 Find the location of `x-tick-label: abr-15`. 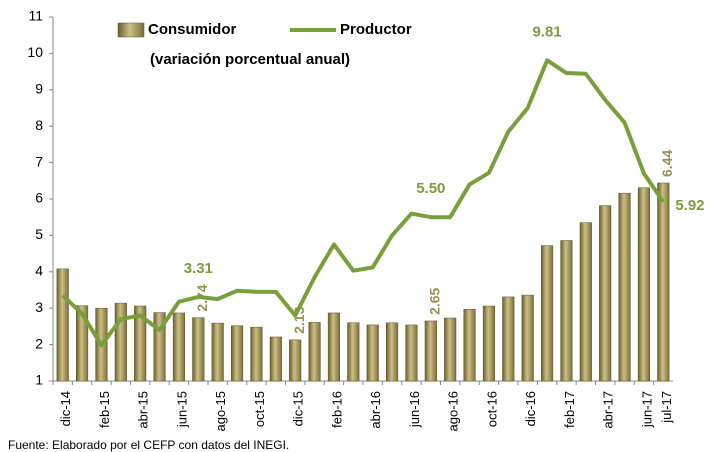

x-tick-label: abr-15 is located at coordinates (143, 410).